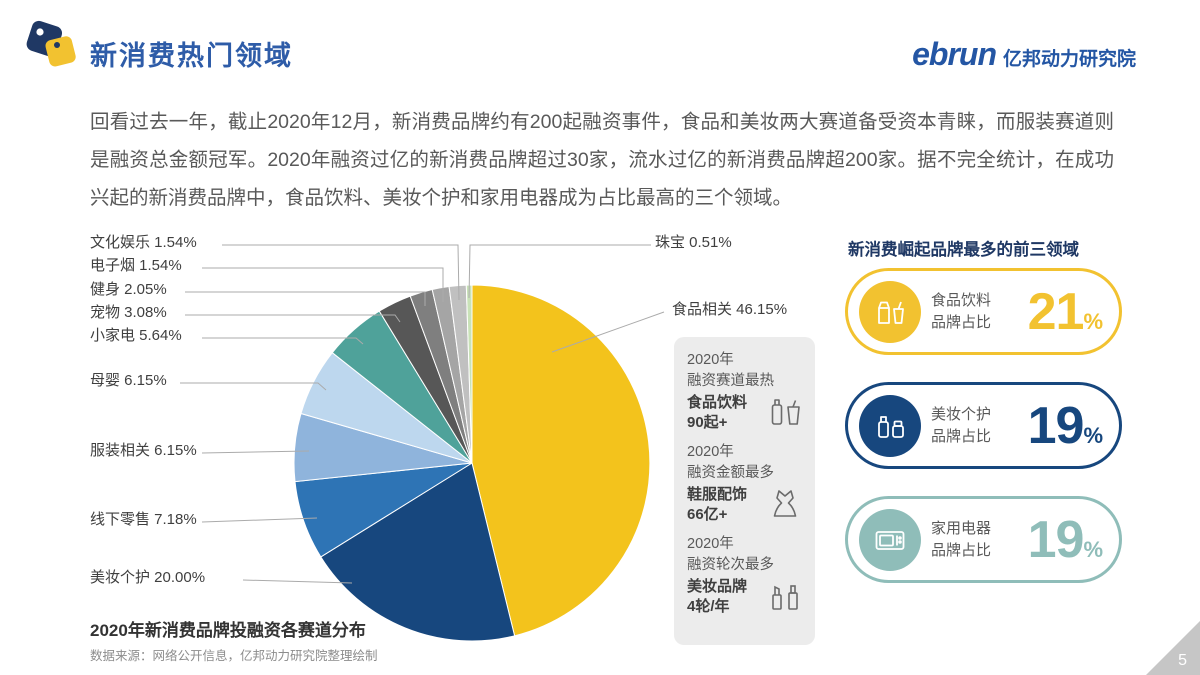 The width and height of the screenshot is (1200, 675). What do you see at coordinates (963, 250) in the screenshot?
I see `top3-heading: 新消费崛起品牌最多的前三领域` at bounding box center [963, 250].